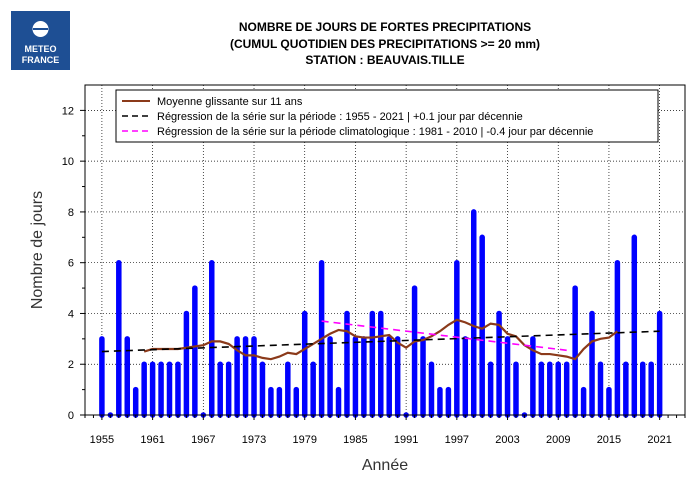 The image size is (700, 480). What do you see at coordinates (71, 314) in the screenshot?
I see `y-tick-label: 4` at bounding box center [71, 314].